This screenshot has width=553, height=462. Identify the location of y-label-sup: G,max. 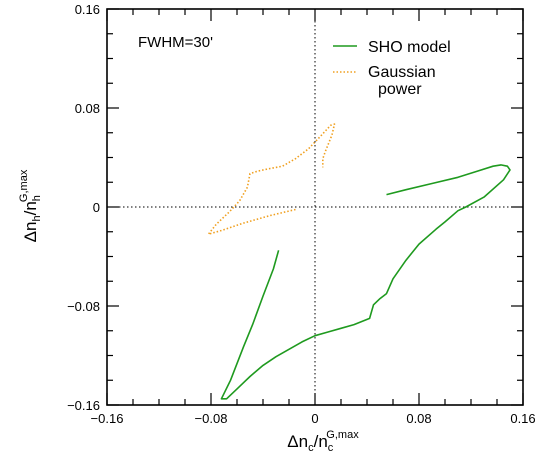
(24, 185).